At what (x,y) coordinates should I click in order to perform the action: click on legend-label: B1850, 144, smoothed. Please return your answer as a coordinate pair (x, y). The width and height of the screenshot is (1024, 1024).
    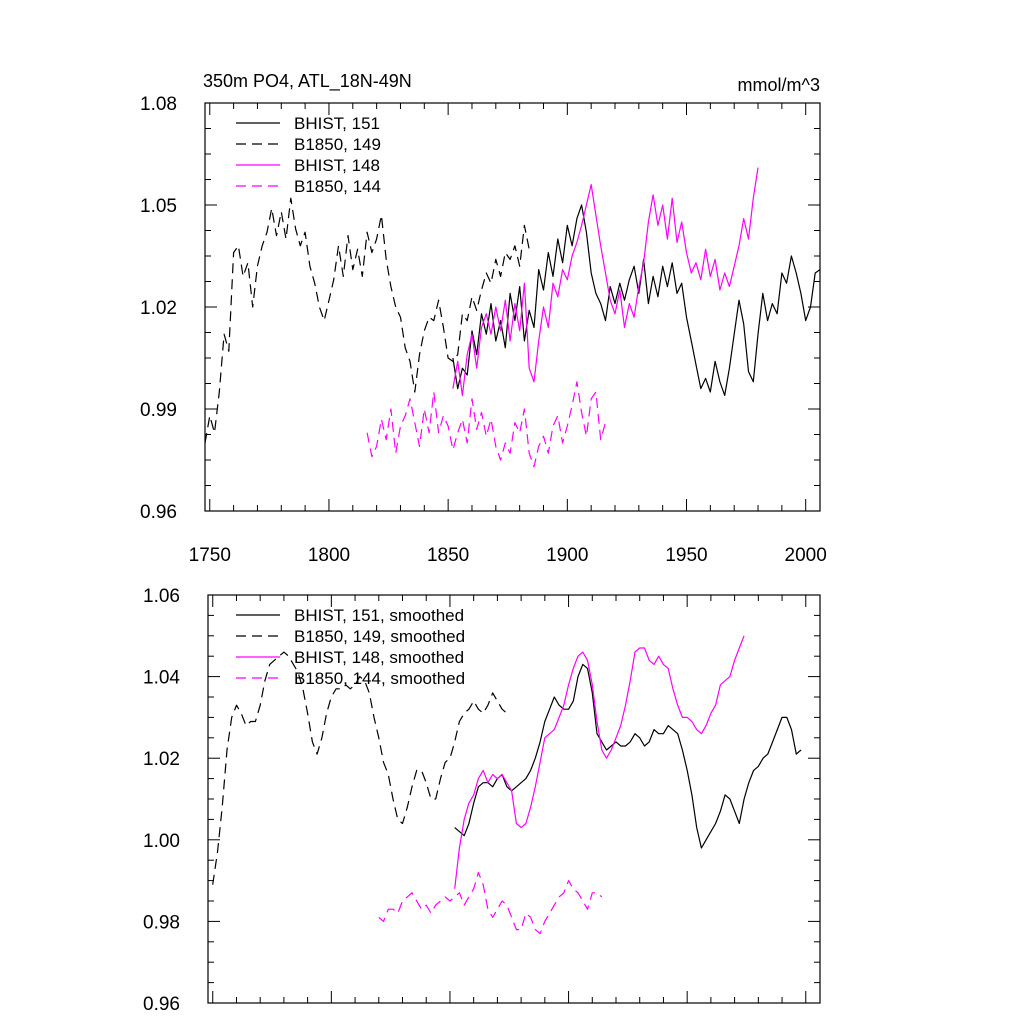
    Looking at the image, I should click on (379, 678).